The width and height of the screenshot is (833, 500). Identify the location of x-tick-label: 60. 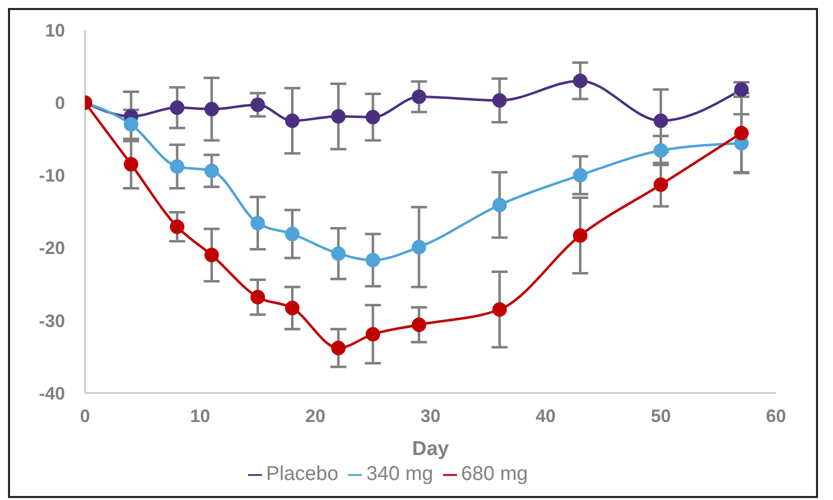
(776, 416).